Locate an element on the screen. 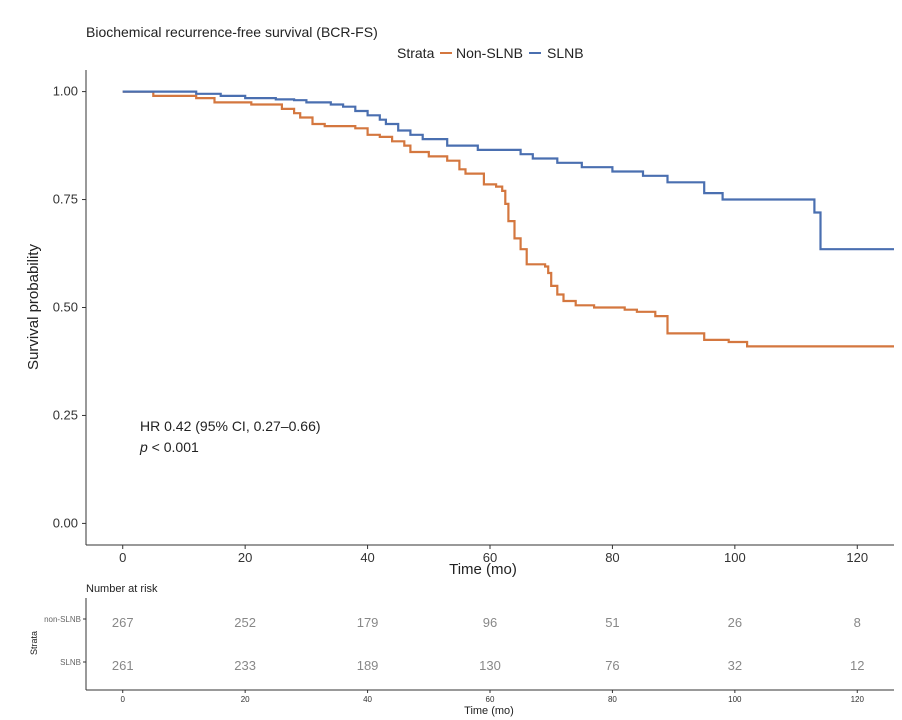  risk-row-label-slnb: SLNB is located at coordinates (70, 662).